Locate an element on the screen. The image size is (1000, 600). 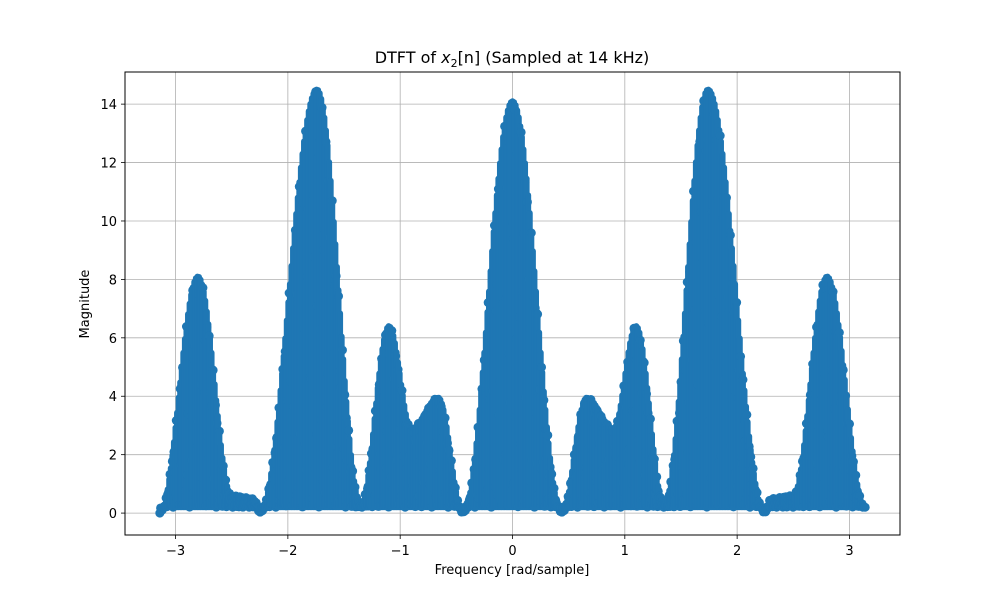
x-tick-label: 3 is located at coordinates (849, 551).